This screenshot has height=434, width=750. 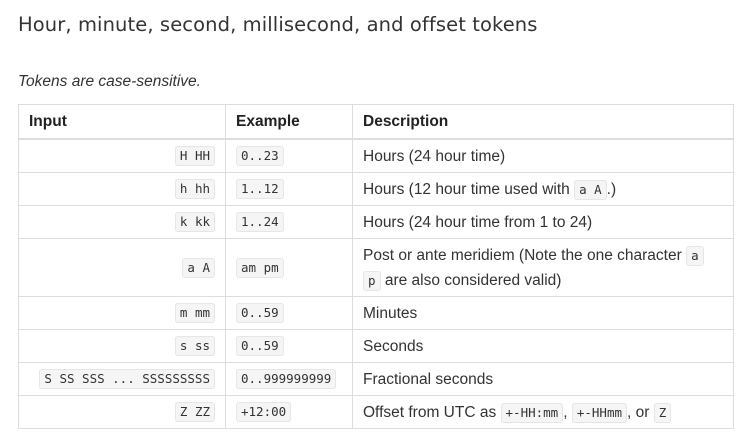 What do you see at coordinates (640, 412) in the screenshot?
I see `description-text: , or` at bounding box center [640, 412].